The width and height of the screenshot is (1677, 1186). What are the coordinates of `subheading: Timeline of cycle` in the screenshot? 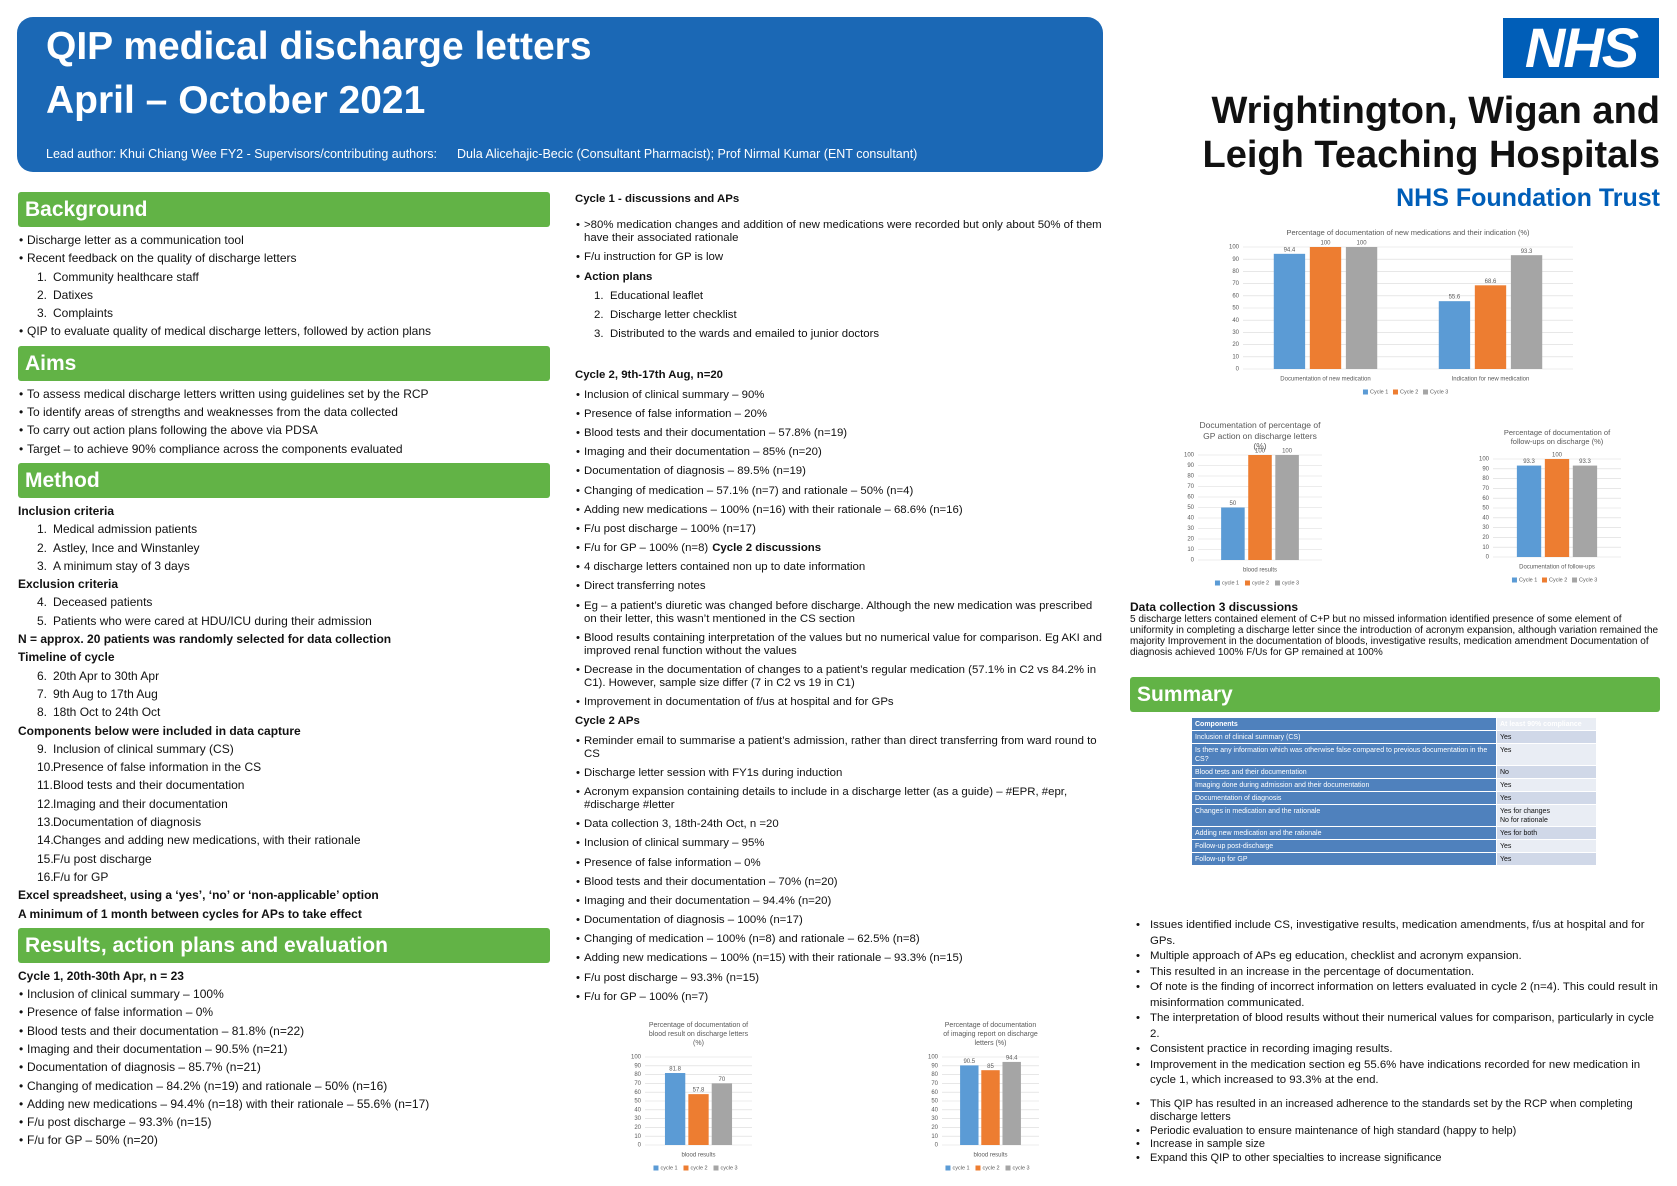 It's located at (66, 657).